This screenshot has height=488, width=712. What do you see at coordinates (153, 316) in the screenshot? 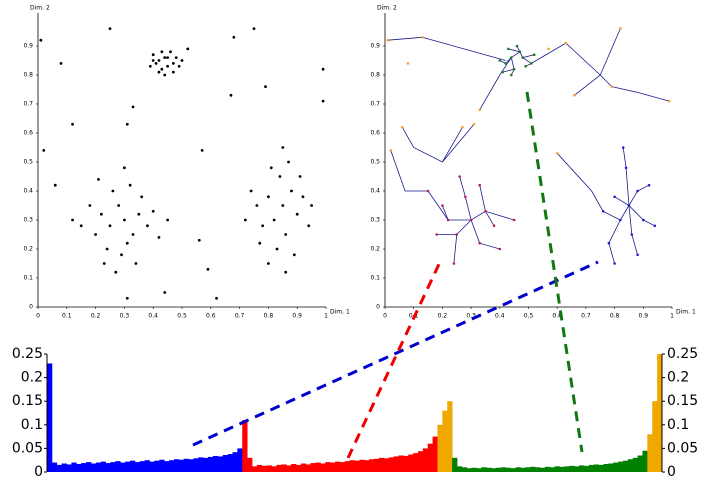
I see `x-tick-label: 0.4` at bounding box center [153, 316].